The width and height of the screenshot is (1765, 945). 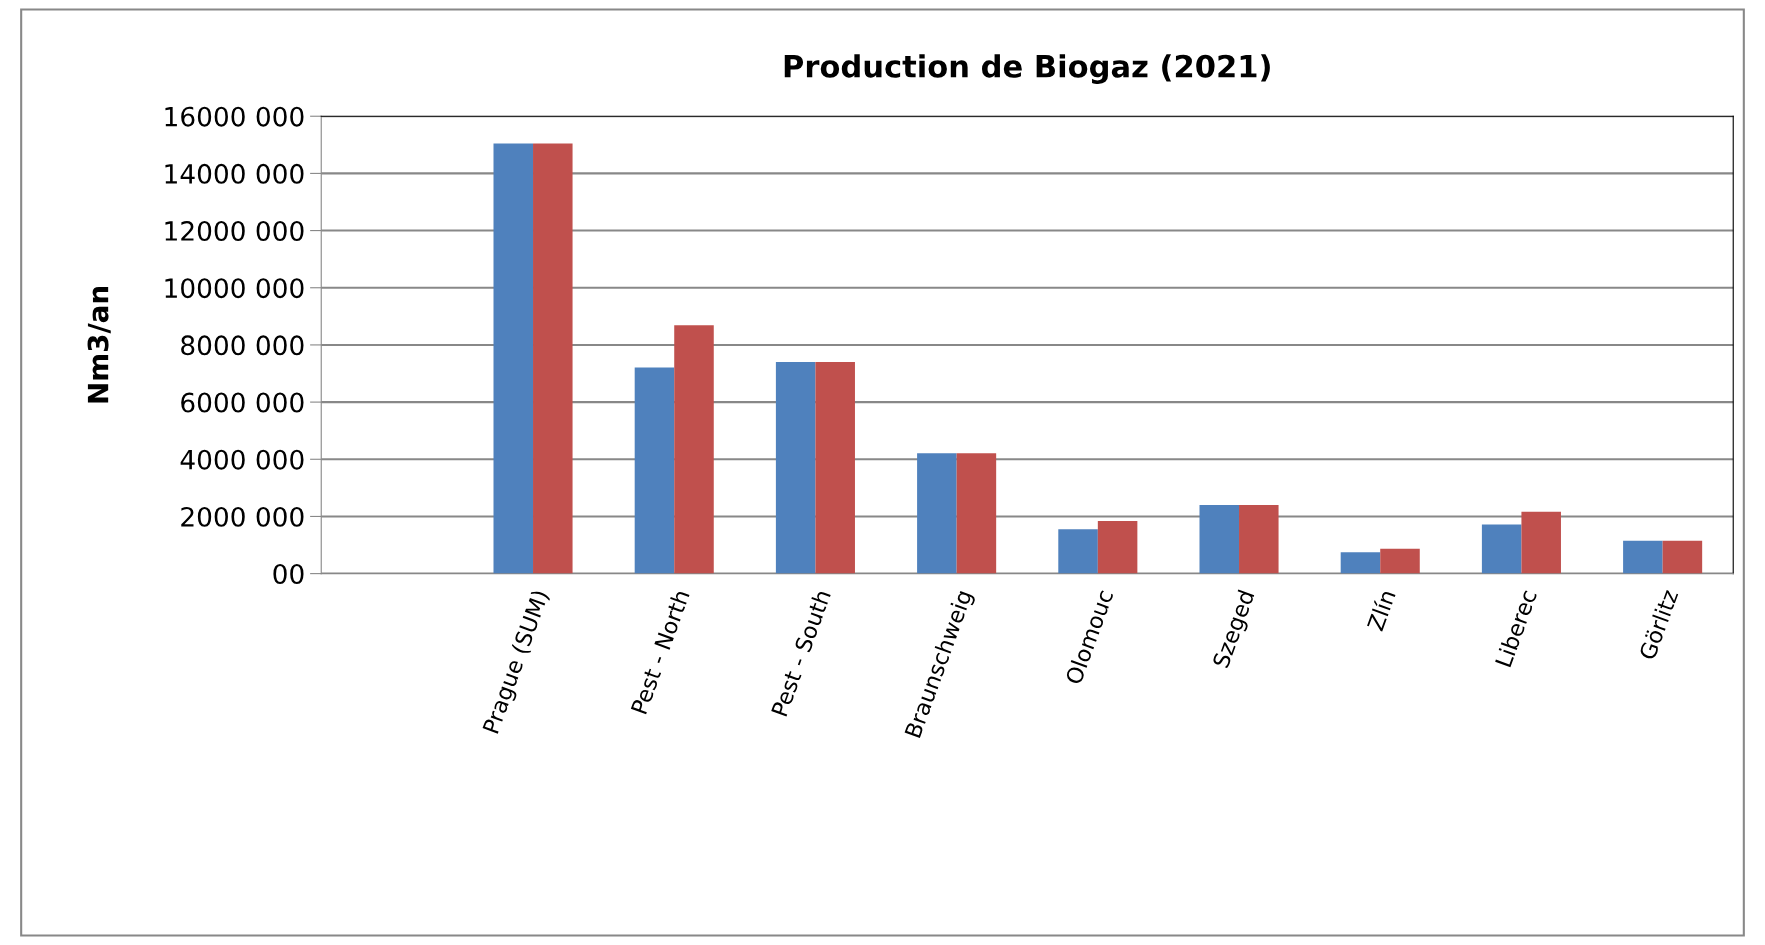 What do you see at coordinates (242, 459) in the screenshot?
I see `y-tick-label: 4000 000` at bounding box center [242, 459].